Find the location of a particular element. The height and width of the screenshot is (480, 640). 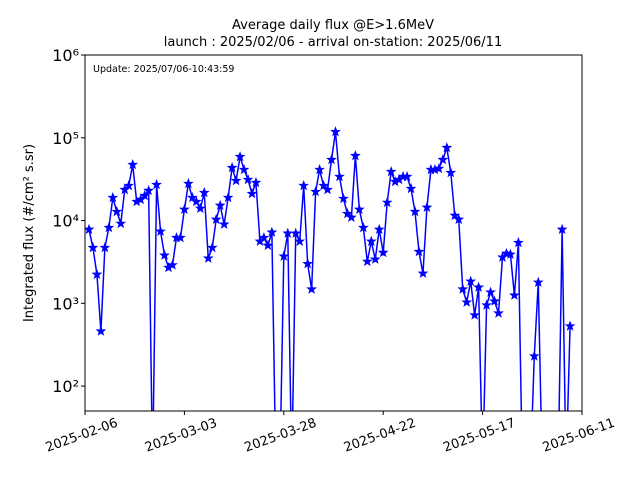

y-axis-label: Integrated flux (#/cm² s.sr) is located at coordinates (29, 233).